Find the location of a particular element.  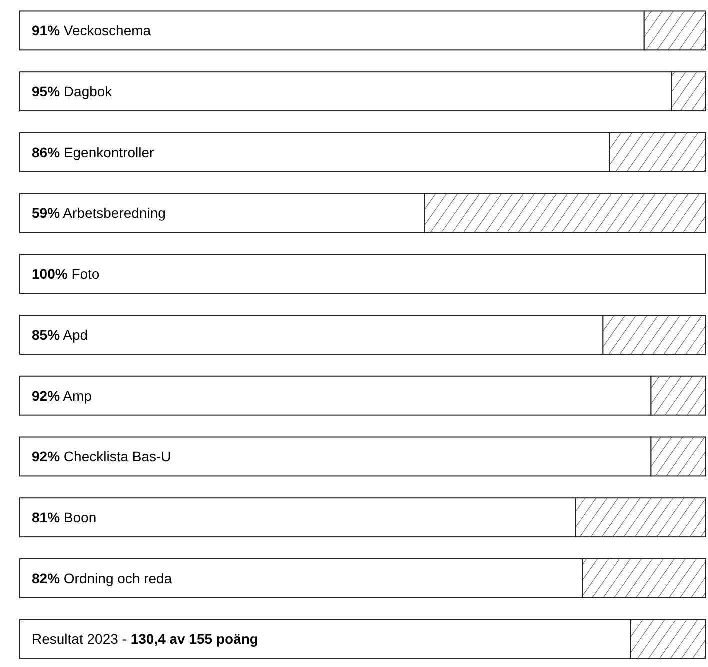

data-label: 85% is located at coordinates (46, 334).